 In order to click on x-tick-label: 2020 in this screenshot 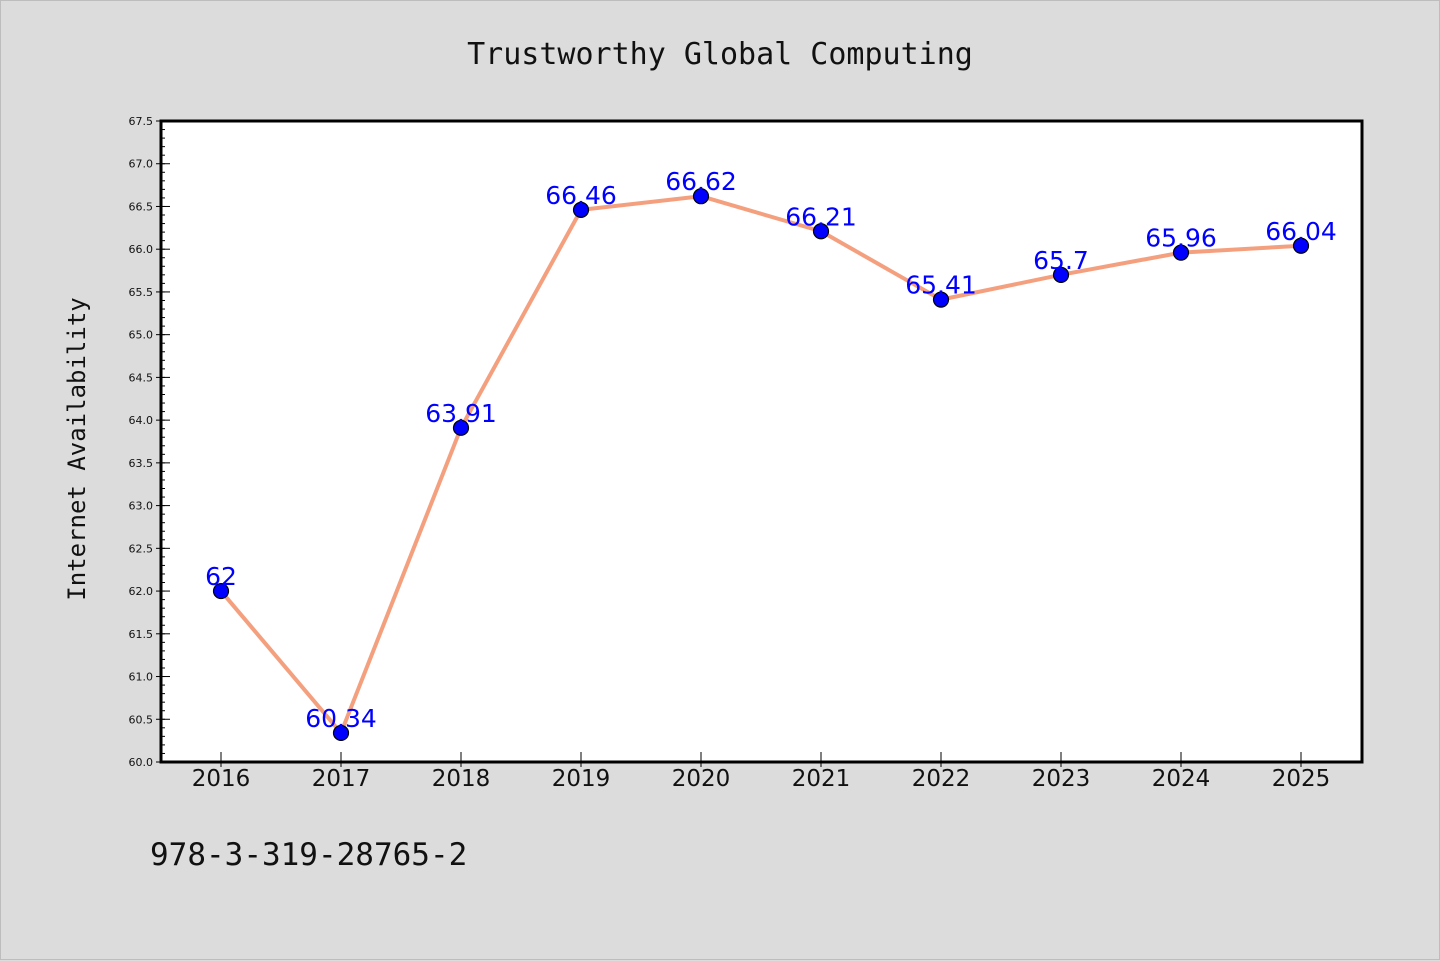, I will do `click(701, 779)`.